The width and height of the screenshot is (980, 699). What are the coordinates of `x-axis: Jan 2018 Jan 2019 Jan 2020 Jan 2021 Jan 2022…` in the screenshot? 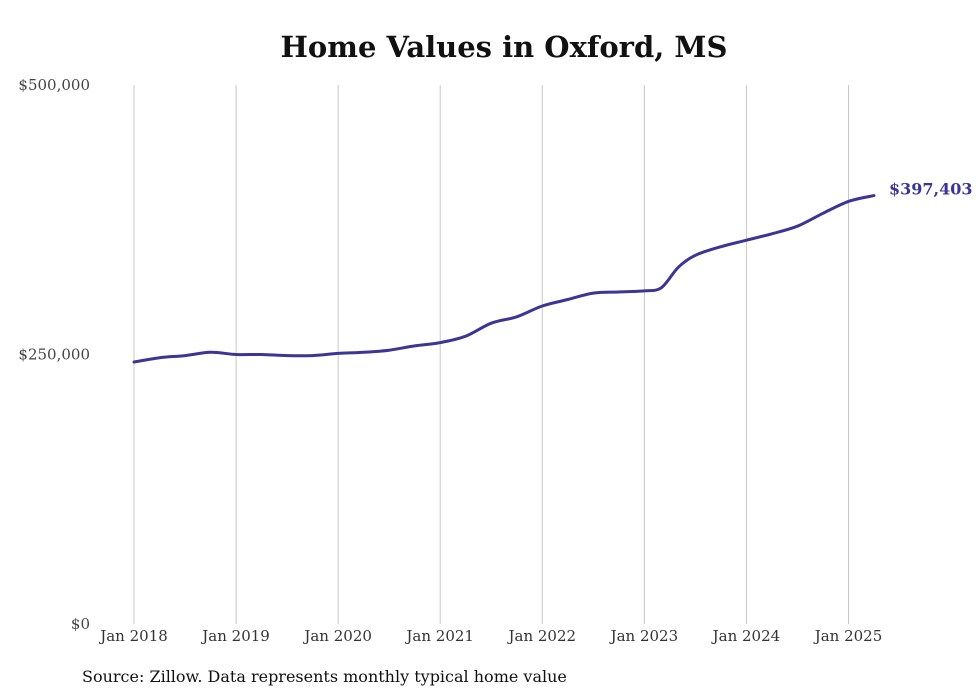 It's located at (490, 636).